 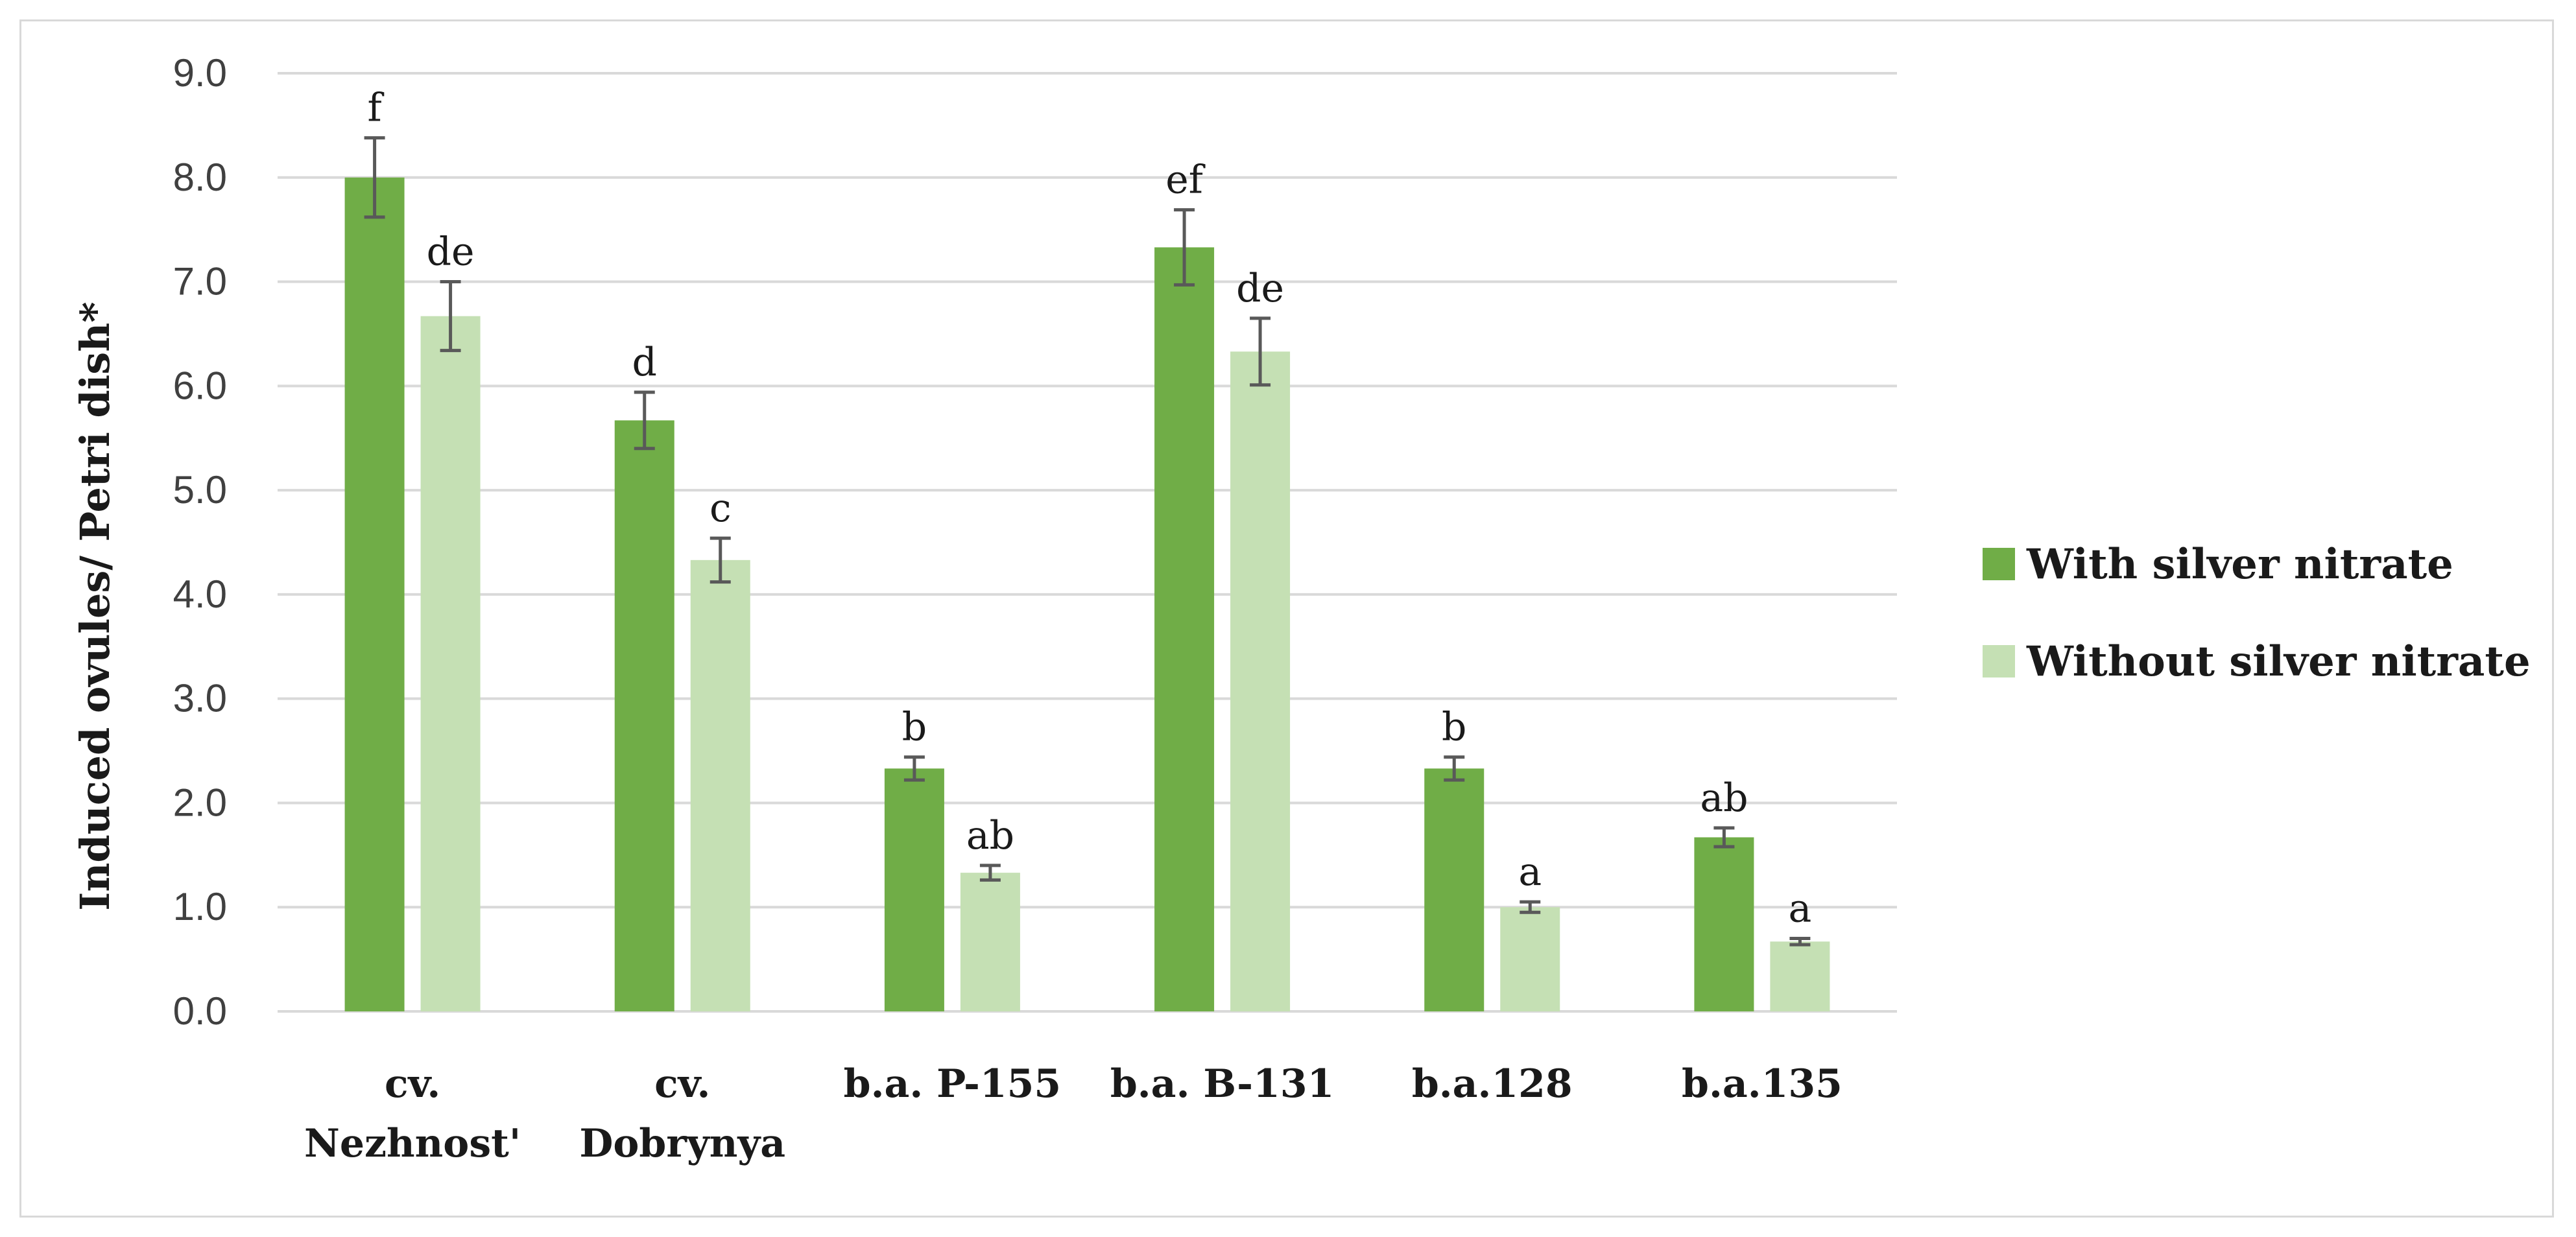 What do you see at coordinates (1762, 1084) in the screenshot?
I see `x-category-label: b.a.135` at bounding box center [1762, 1084].